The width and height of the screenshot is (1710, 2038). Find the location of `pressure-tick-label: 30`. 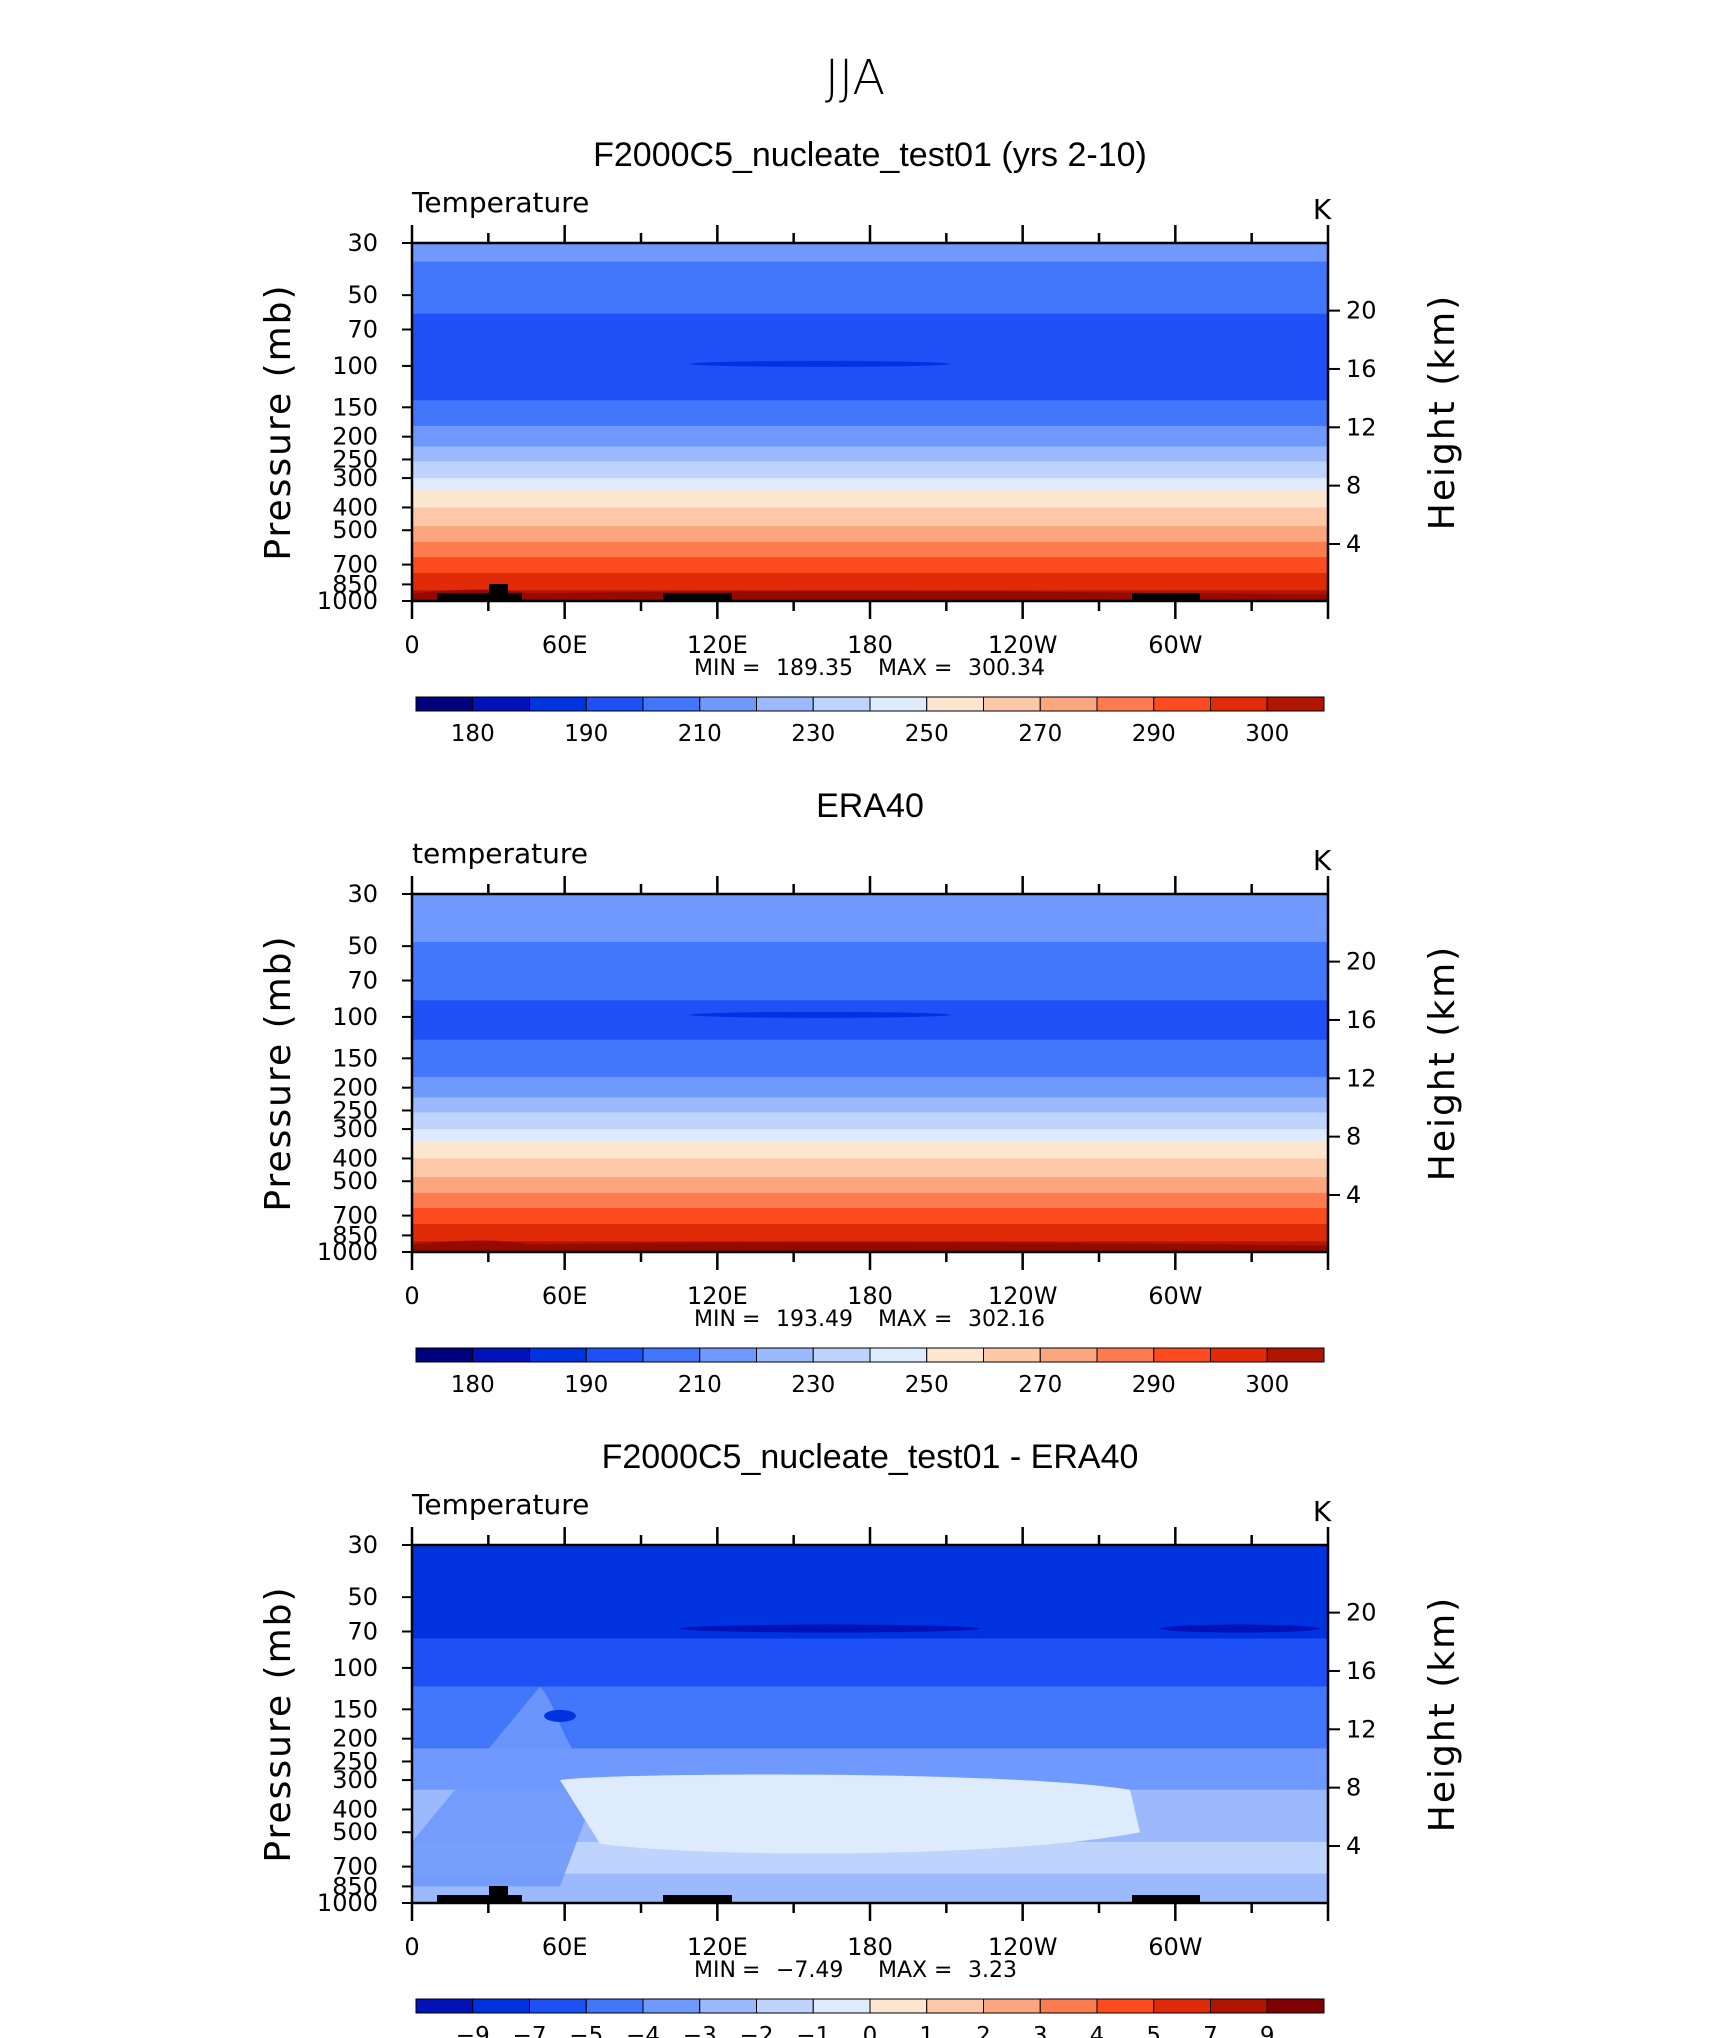

pressure-tick-label: 30 is located at coordinates (362, 1545).